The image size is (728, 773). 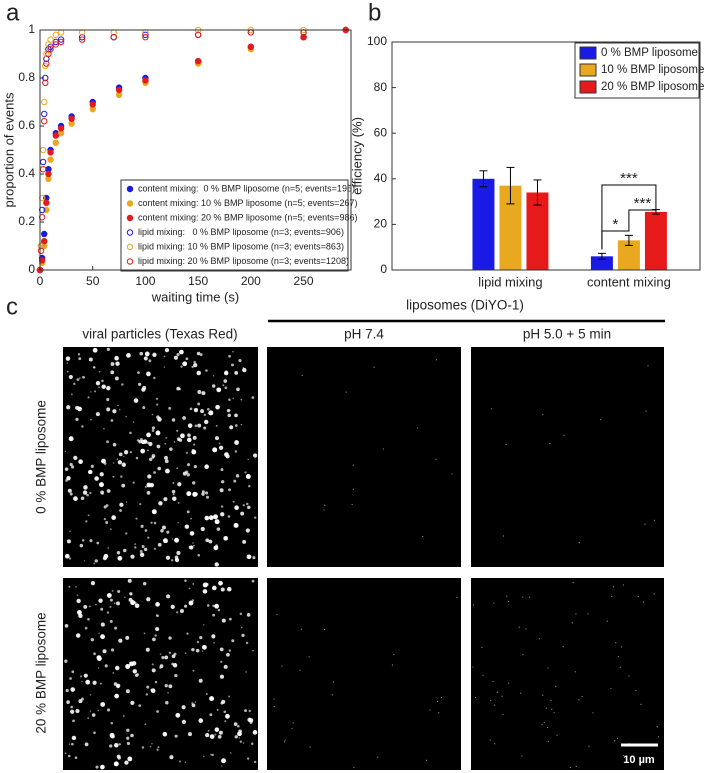 I want to click on panel-label: c, so click(x=12, y=306).